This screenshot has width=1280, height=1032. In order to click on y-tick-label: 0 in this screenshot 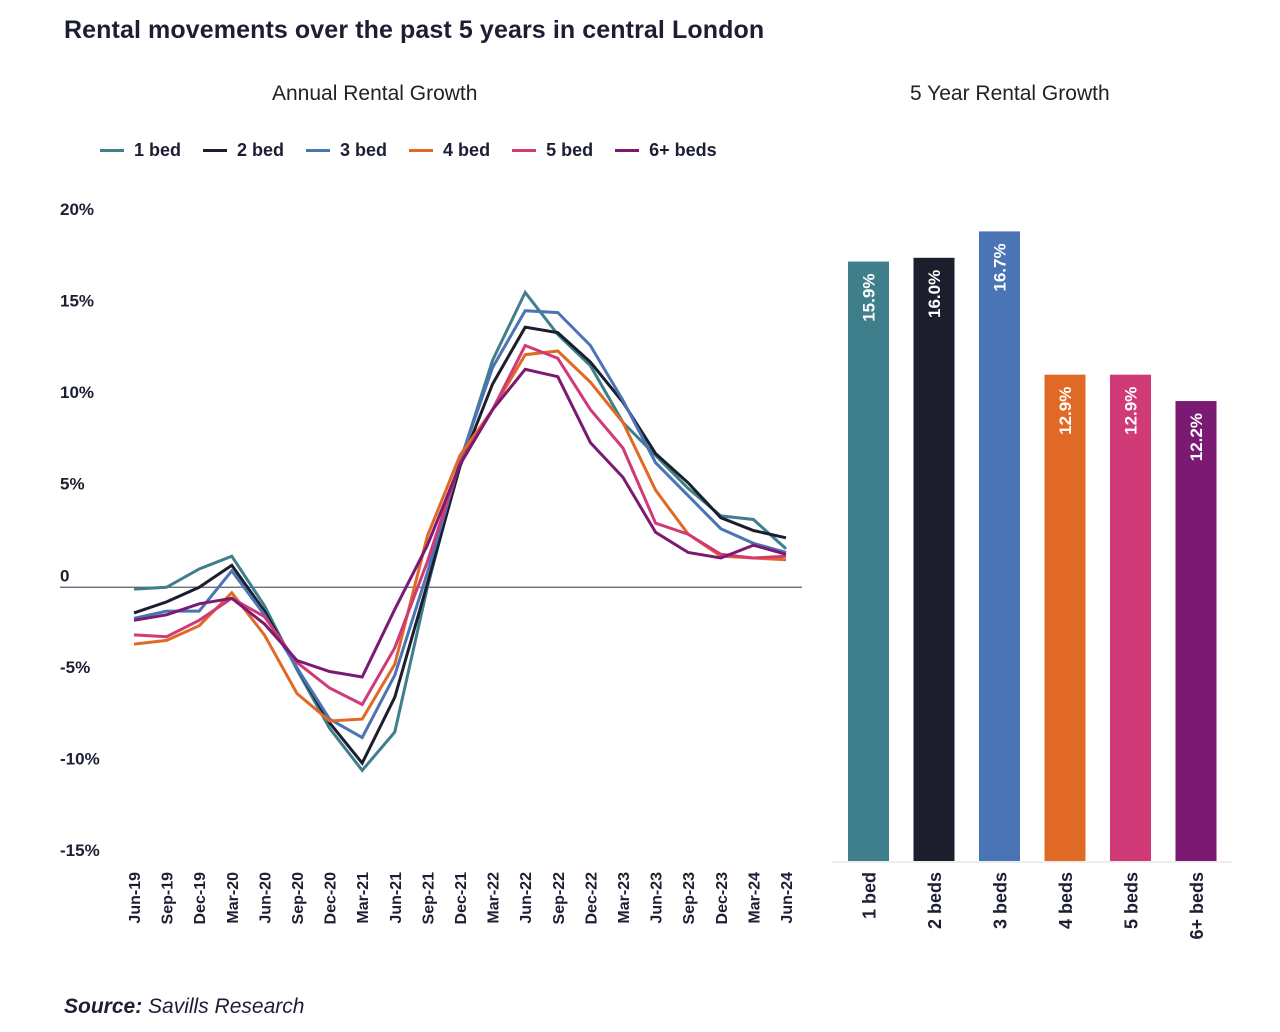, I will do `click(64, 575)`.